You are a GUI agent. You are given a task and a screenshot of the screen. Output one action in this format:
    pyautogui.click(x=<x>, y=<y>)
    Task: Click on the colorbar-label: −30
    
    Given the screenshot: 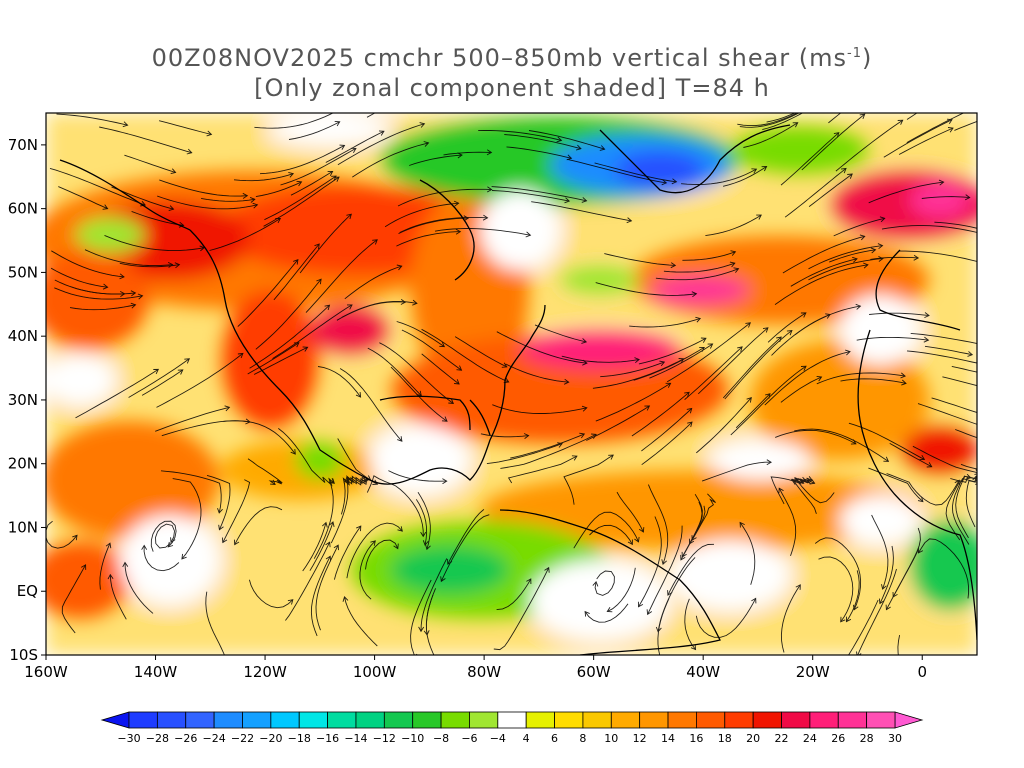 What is the action you would take?
    pyautogui.click(x=128, y=738)
    